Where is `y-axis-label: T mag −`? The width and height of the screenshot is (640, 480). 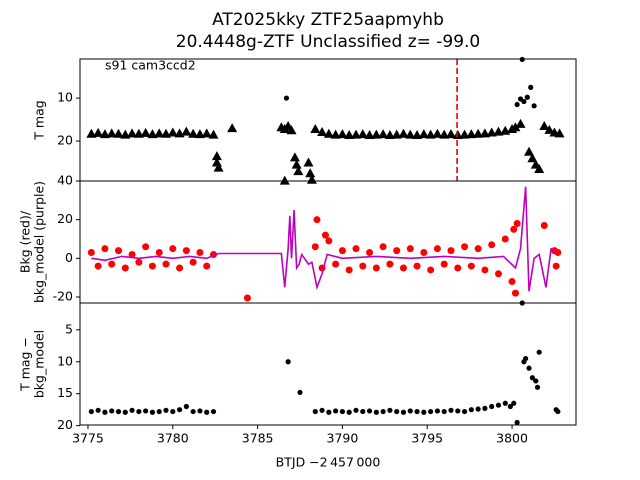
y-axis-label: T mag − is located at coordinates (25, 364).